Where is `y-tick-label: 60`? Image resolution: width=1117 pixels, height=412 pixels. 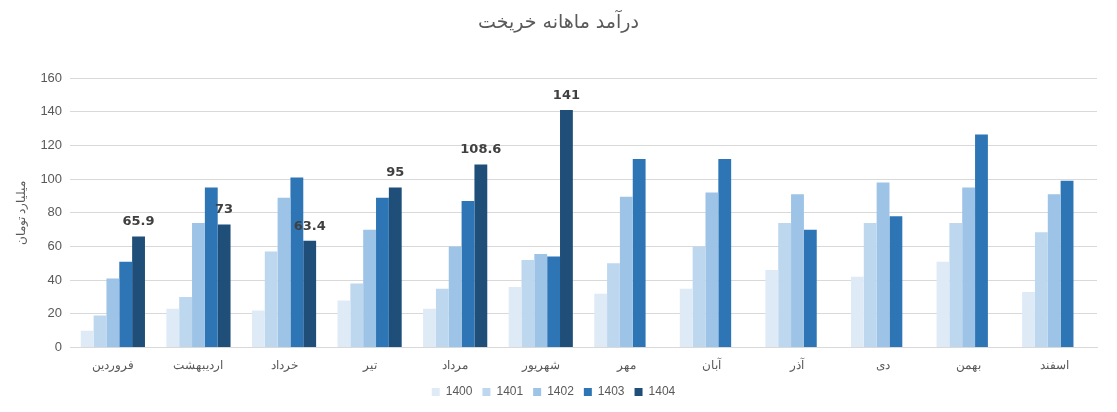 y-tick-label: 60 is located at coordinates (55, 246).